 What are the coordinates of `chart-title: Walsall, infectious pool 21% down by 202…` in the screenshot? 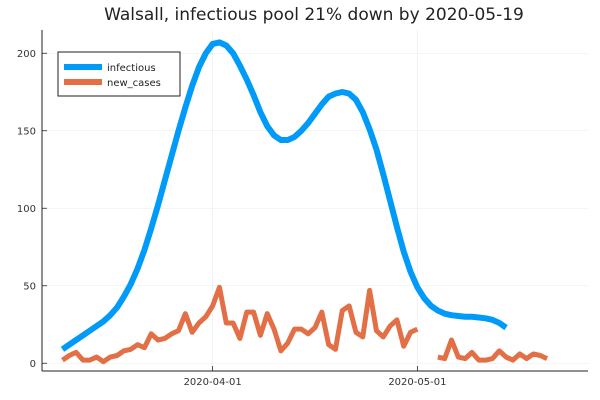 It's located at (314, 15).